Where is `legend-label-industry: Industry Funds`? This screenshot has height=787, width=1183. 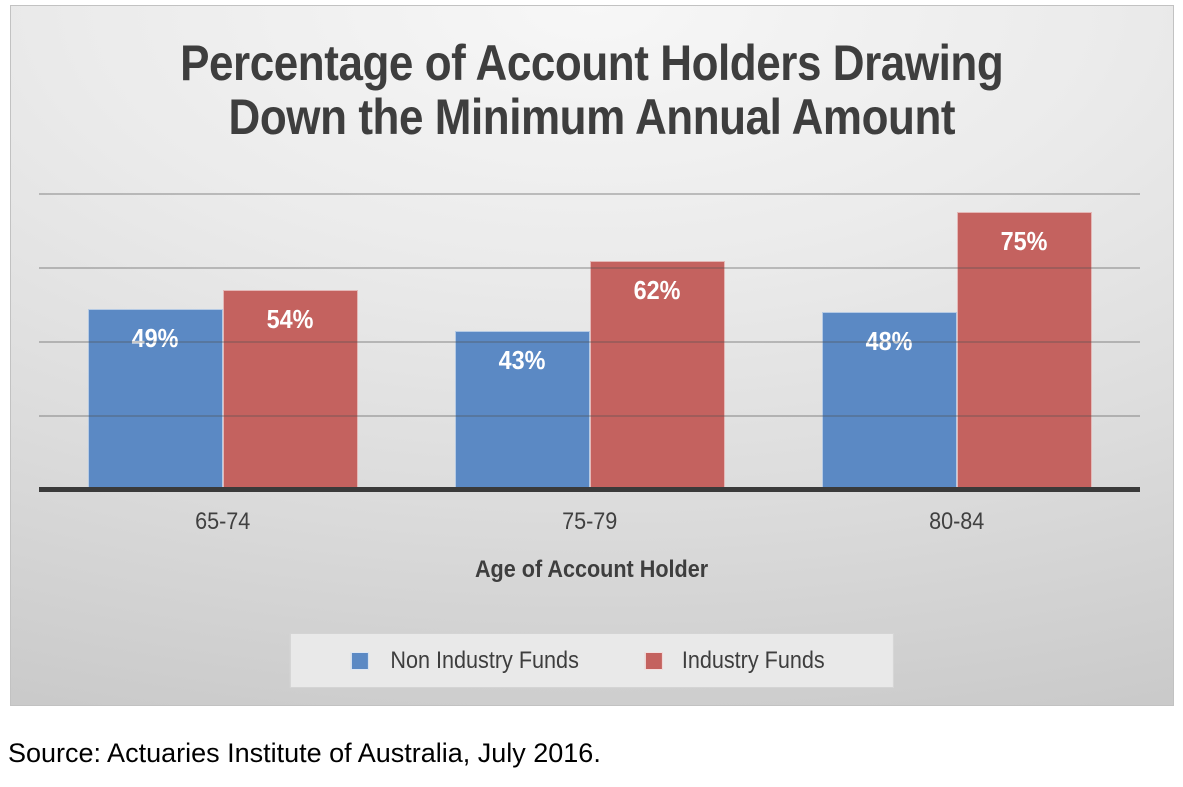
legend-label-industry: Industry Funds is located at coordinates (754, 660).